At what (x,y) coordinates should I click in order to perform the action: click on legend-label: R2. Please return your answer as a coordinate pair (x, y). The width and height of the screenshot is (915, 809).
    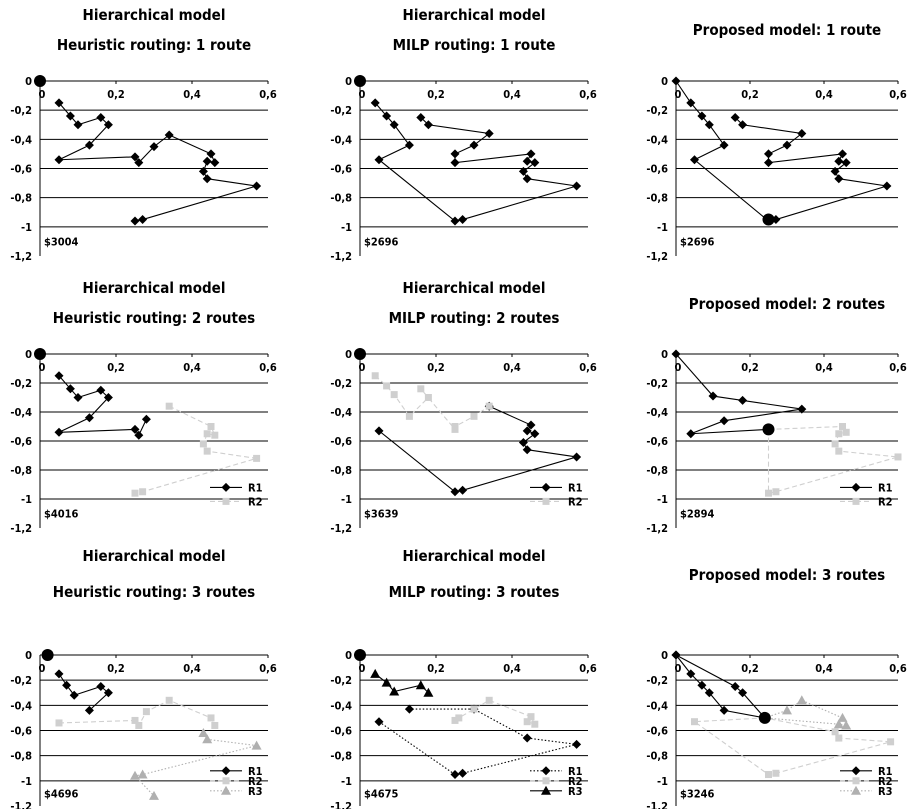
    Looking at the image, I should click on (885, 501).